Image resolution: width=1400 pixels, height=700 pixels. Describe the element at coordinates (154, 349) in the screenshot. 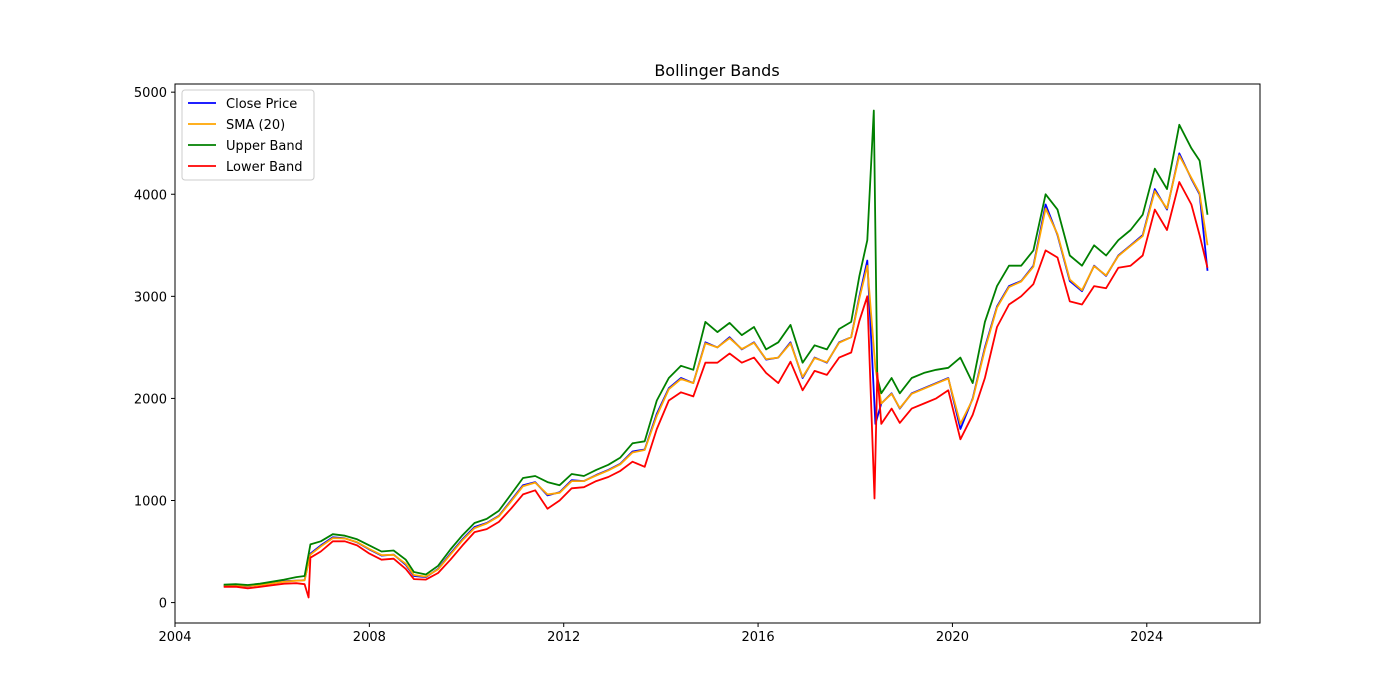

I see `y-axis: 0 1000 2000 3000 4000 5000` at that location.